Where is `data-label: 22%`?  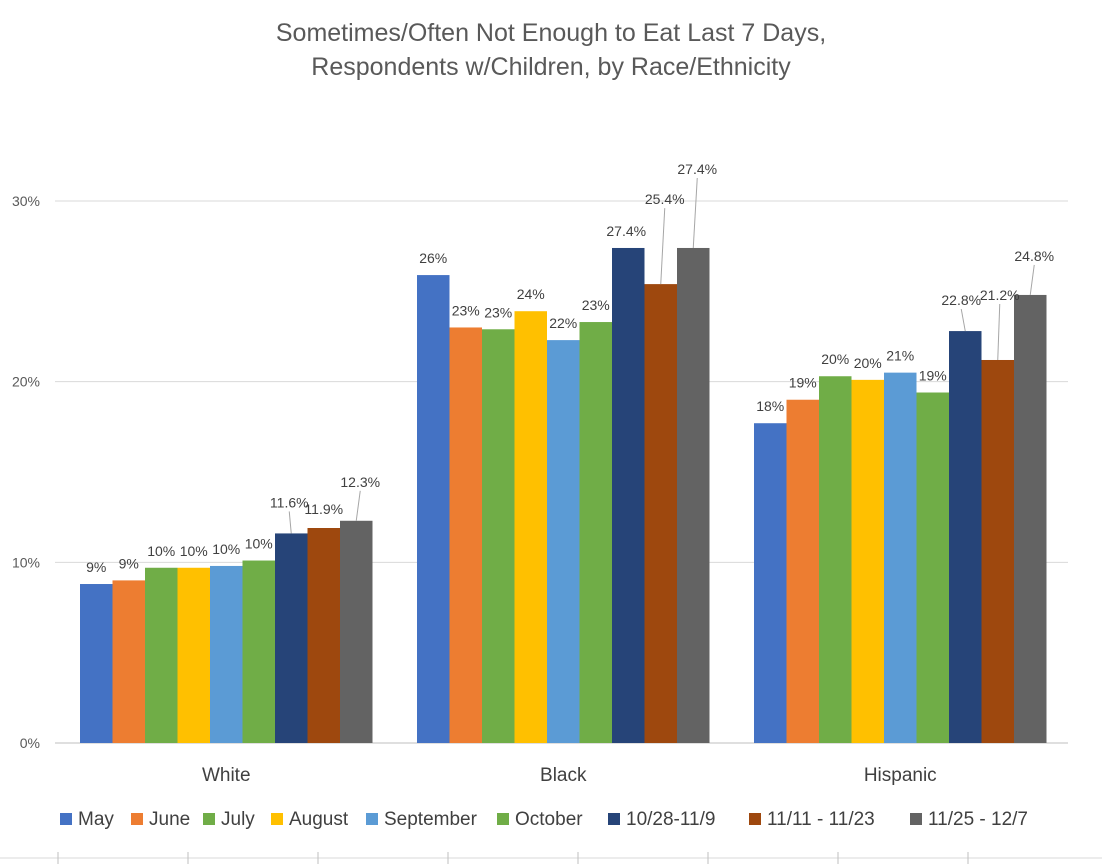
data-label: 22% is located at coordinates (563, 323).